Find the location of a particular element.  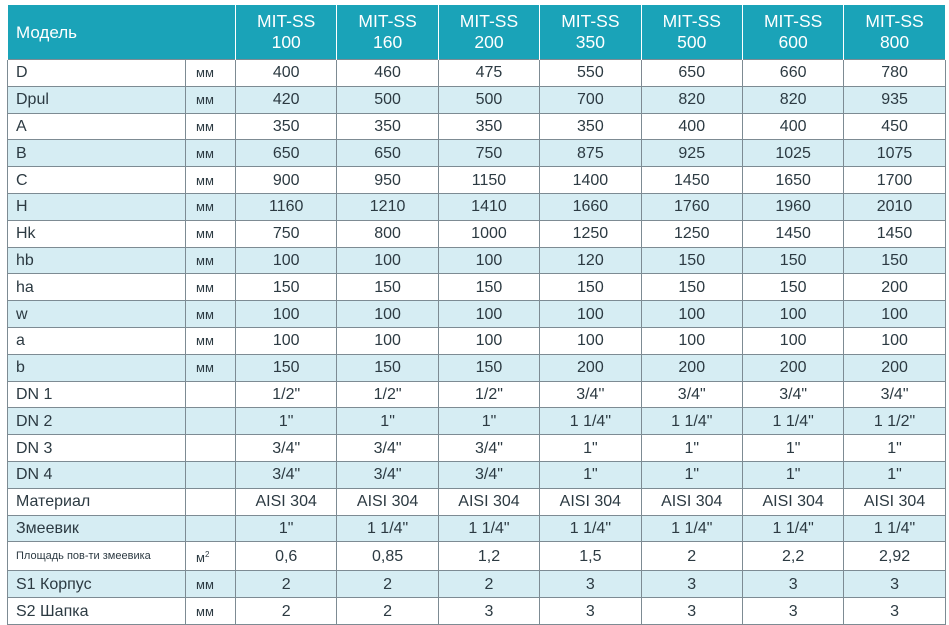

param-name: Змеевик is located at coordinates (96, 528).